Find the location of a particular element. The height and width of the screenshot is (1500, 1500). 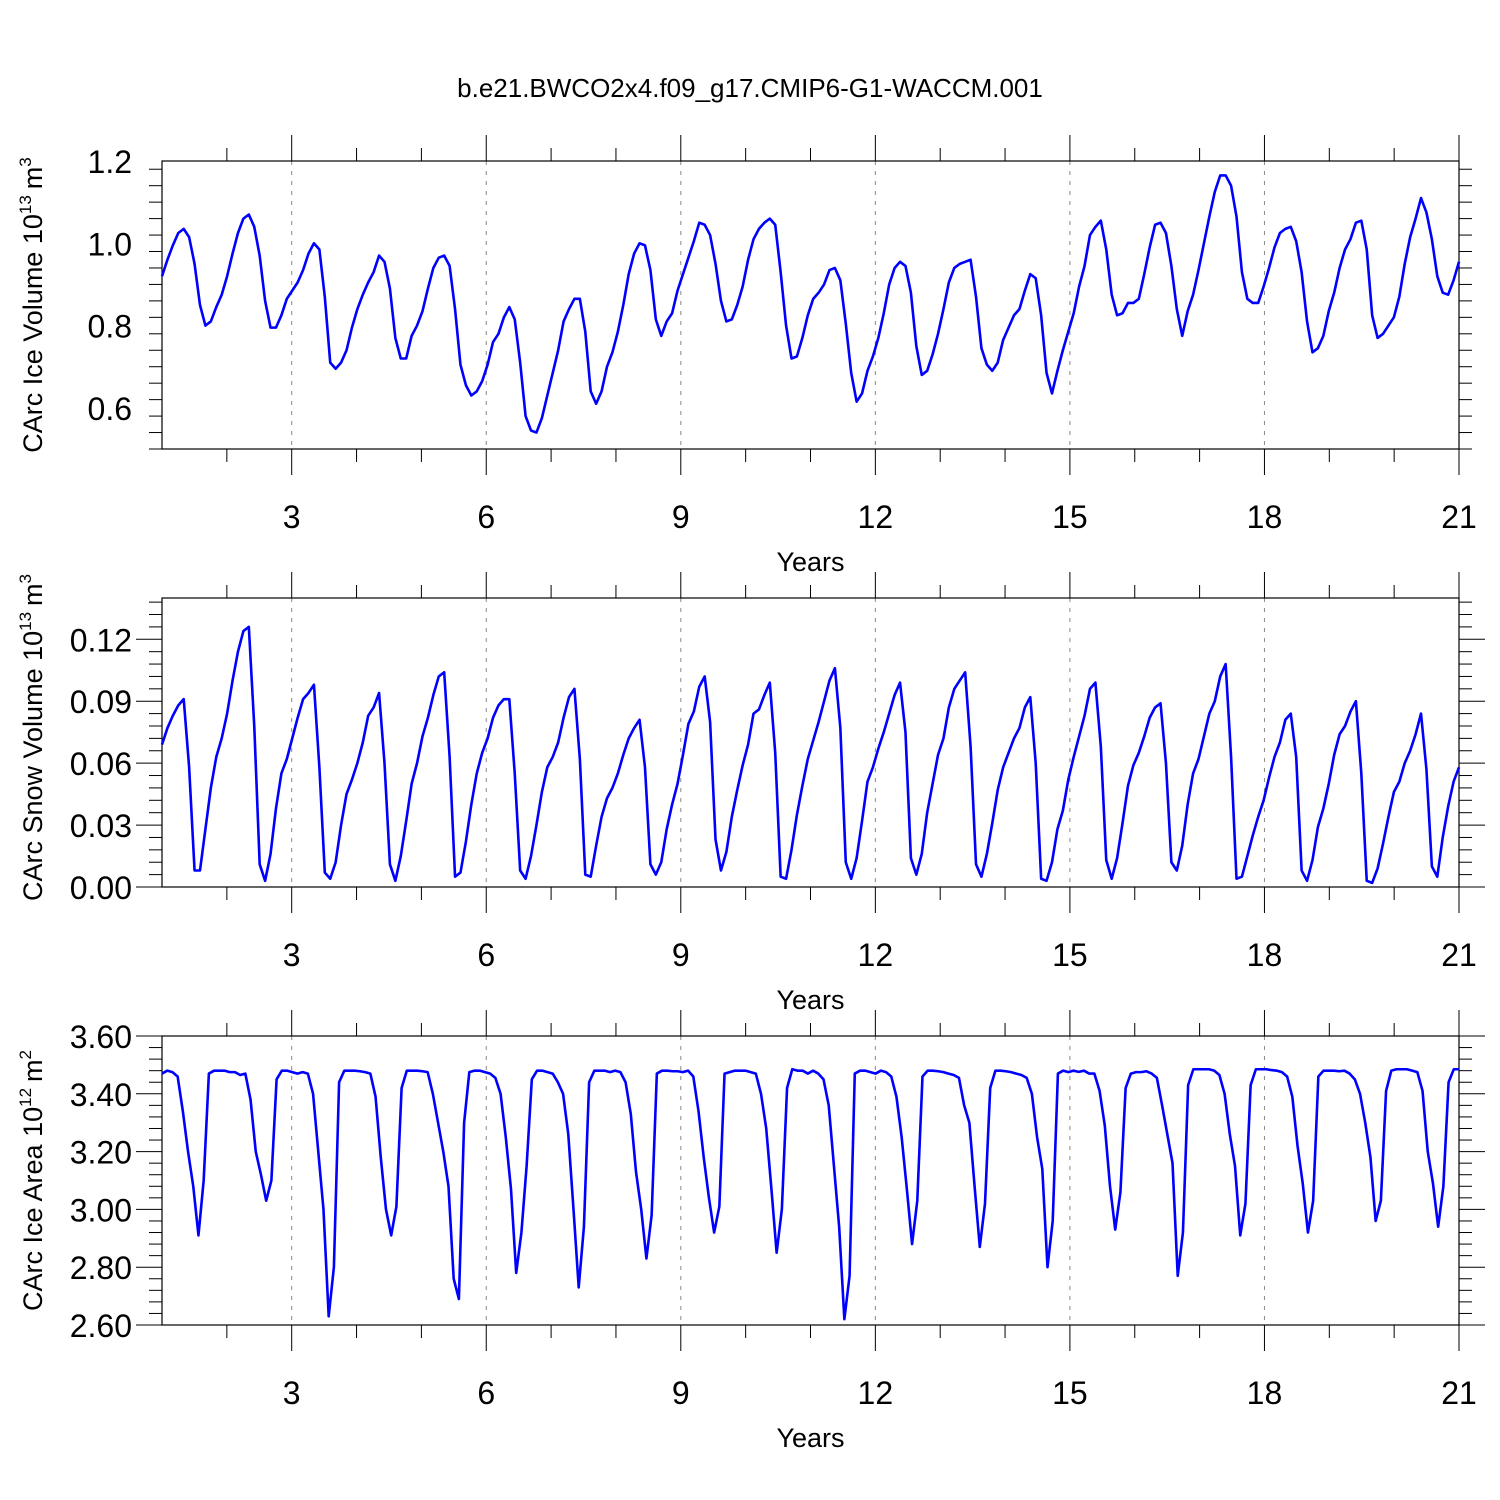

y-axis-label-text: CArc Ice Area 10 is located at coordinates (33, 1209).